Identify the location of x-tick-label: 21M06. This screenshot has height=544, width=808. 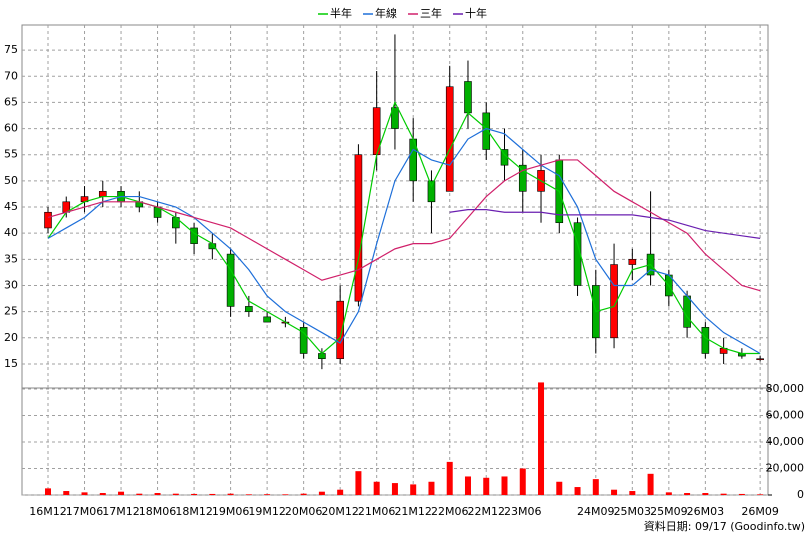
(377, 511).